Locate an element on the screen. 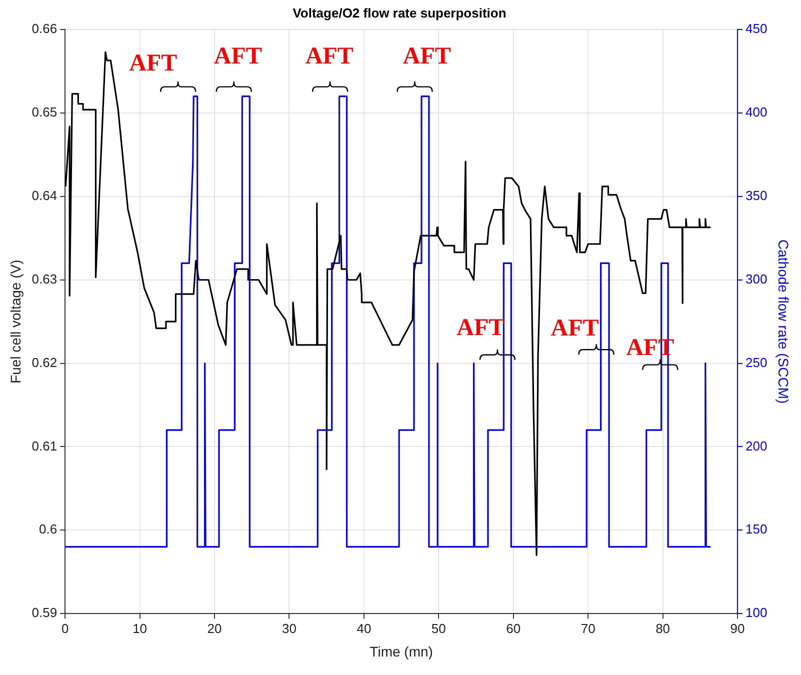  y-tick-label: 0.66 is located at coordinates (45, 28).